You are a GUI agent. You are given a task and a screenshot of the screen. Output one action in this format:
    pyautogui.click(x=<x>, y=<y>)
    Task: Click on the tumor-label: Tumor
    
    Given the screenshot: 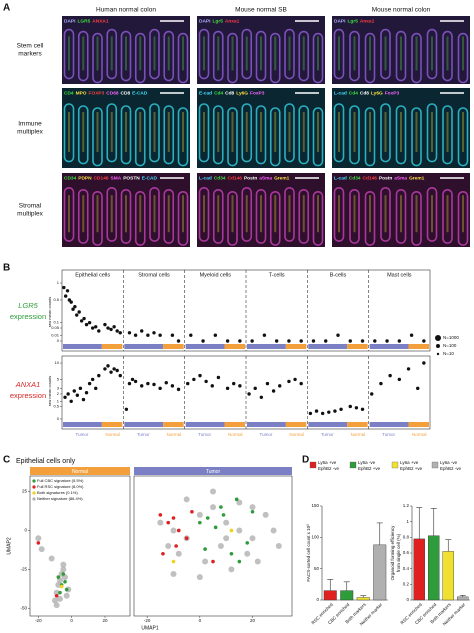 What is the action you would take?
    pyautogui.click(x=143, y=434)
    